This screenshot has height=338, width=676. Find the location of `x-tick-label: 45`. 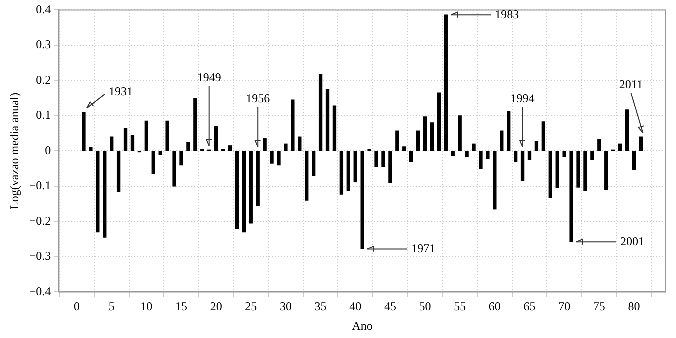

x-tick-label: 45 is located at coordinates (390, 307).